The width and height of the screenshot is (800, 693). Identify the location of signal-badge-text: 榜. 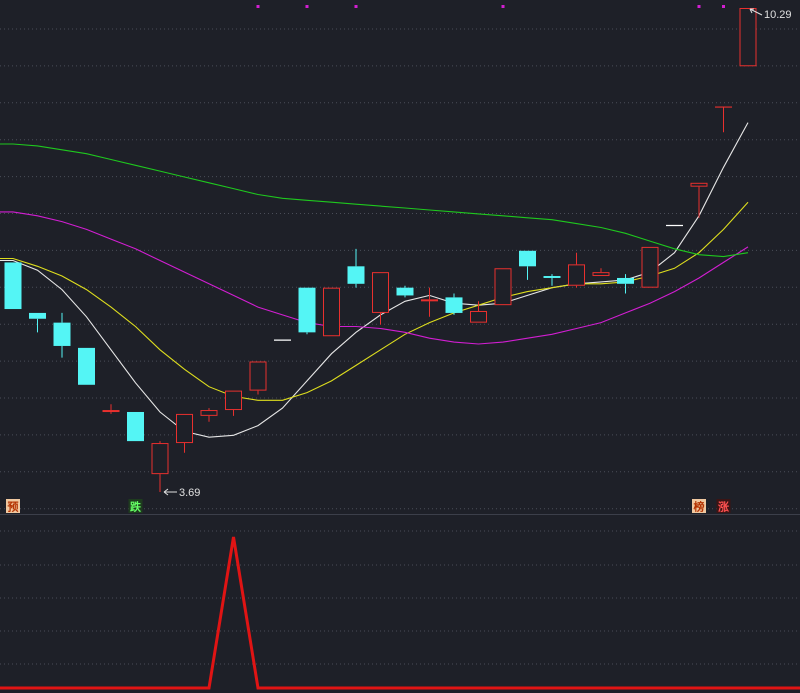
(699, 507).